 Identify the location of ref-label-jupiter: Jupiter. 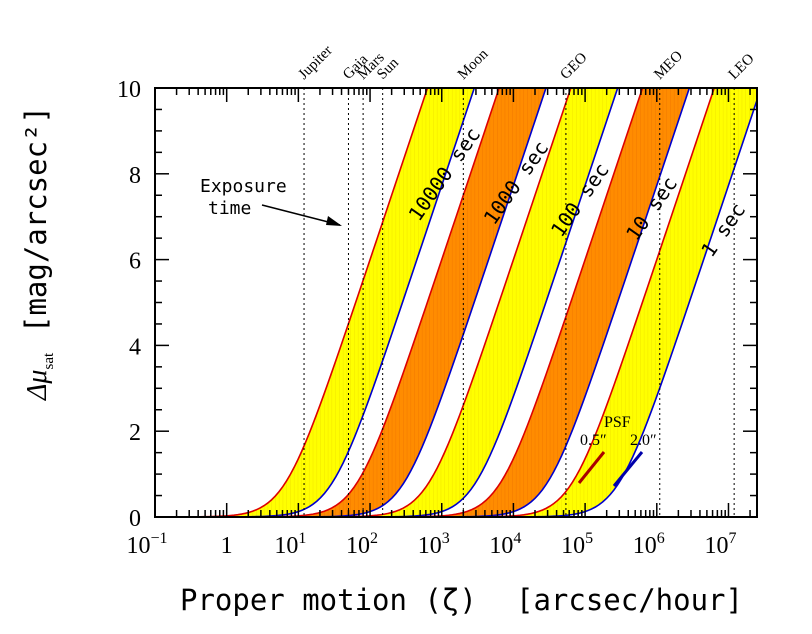
(316, 63).